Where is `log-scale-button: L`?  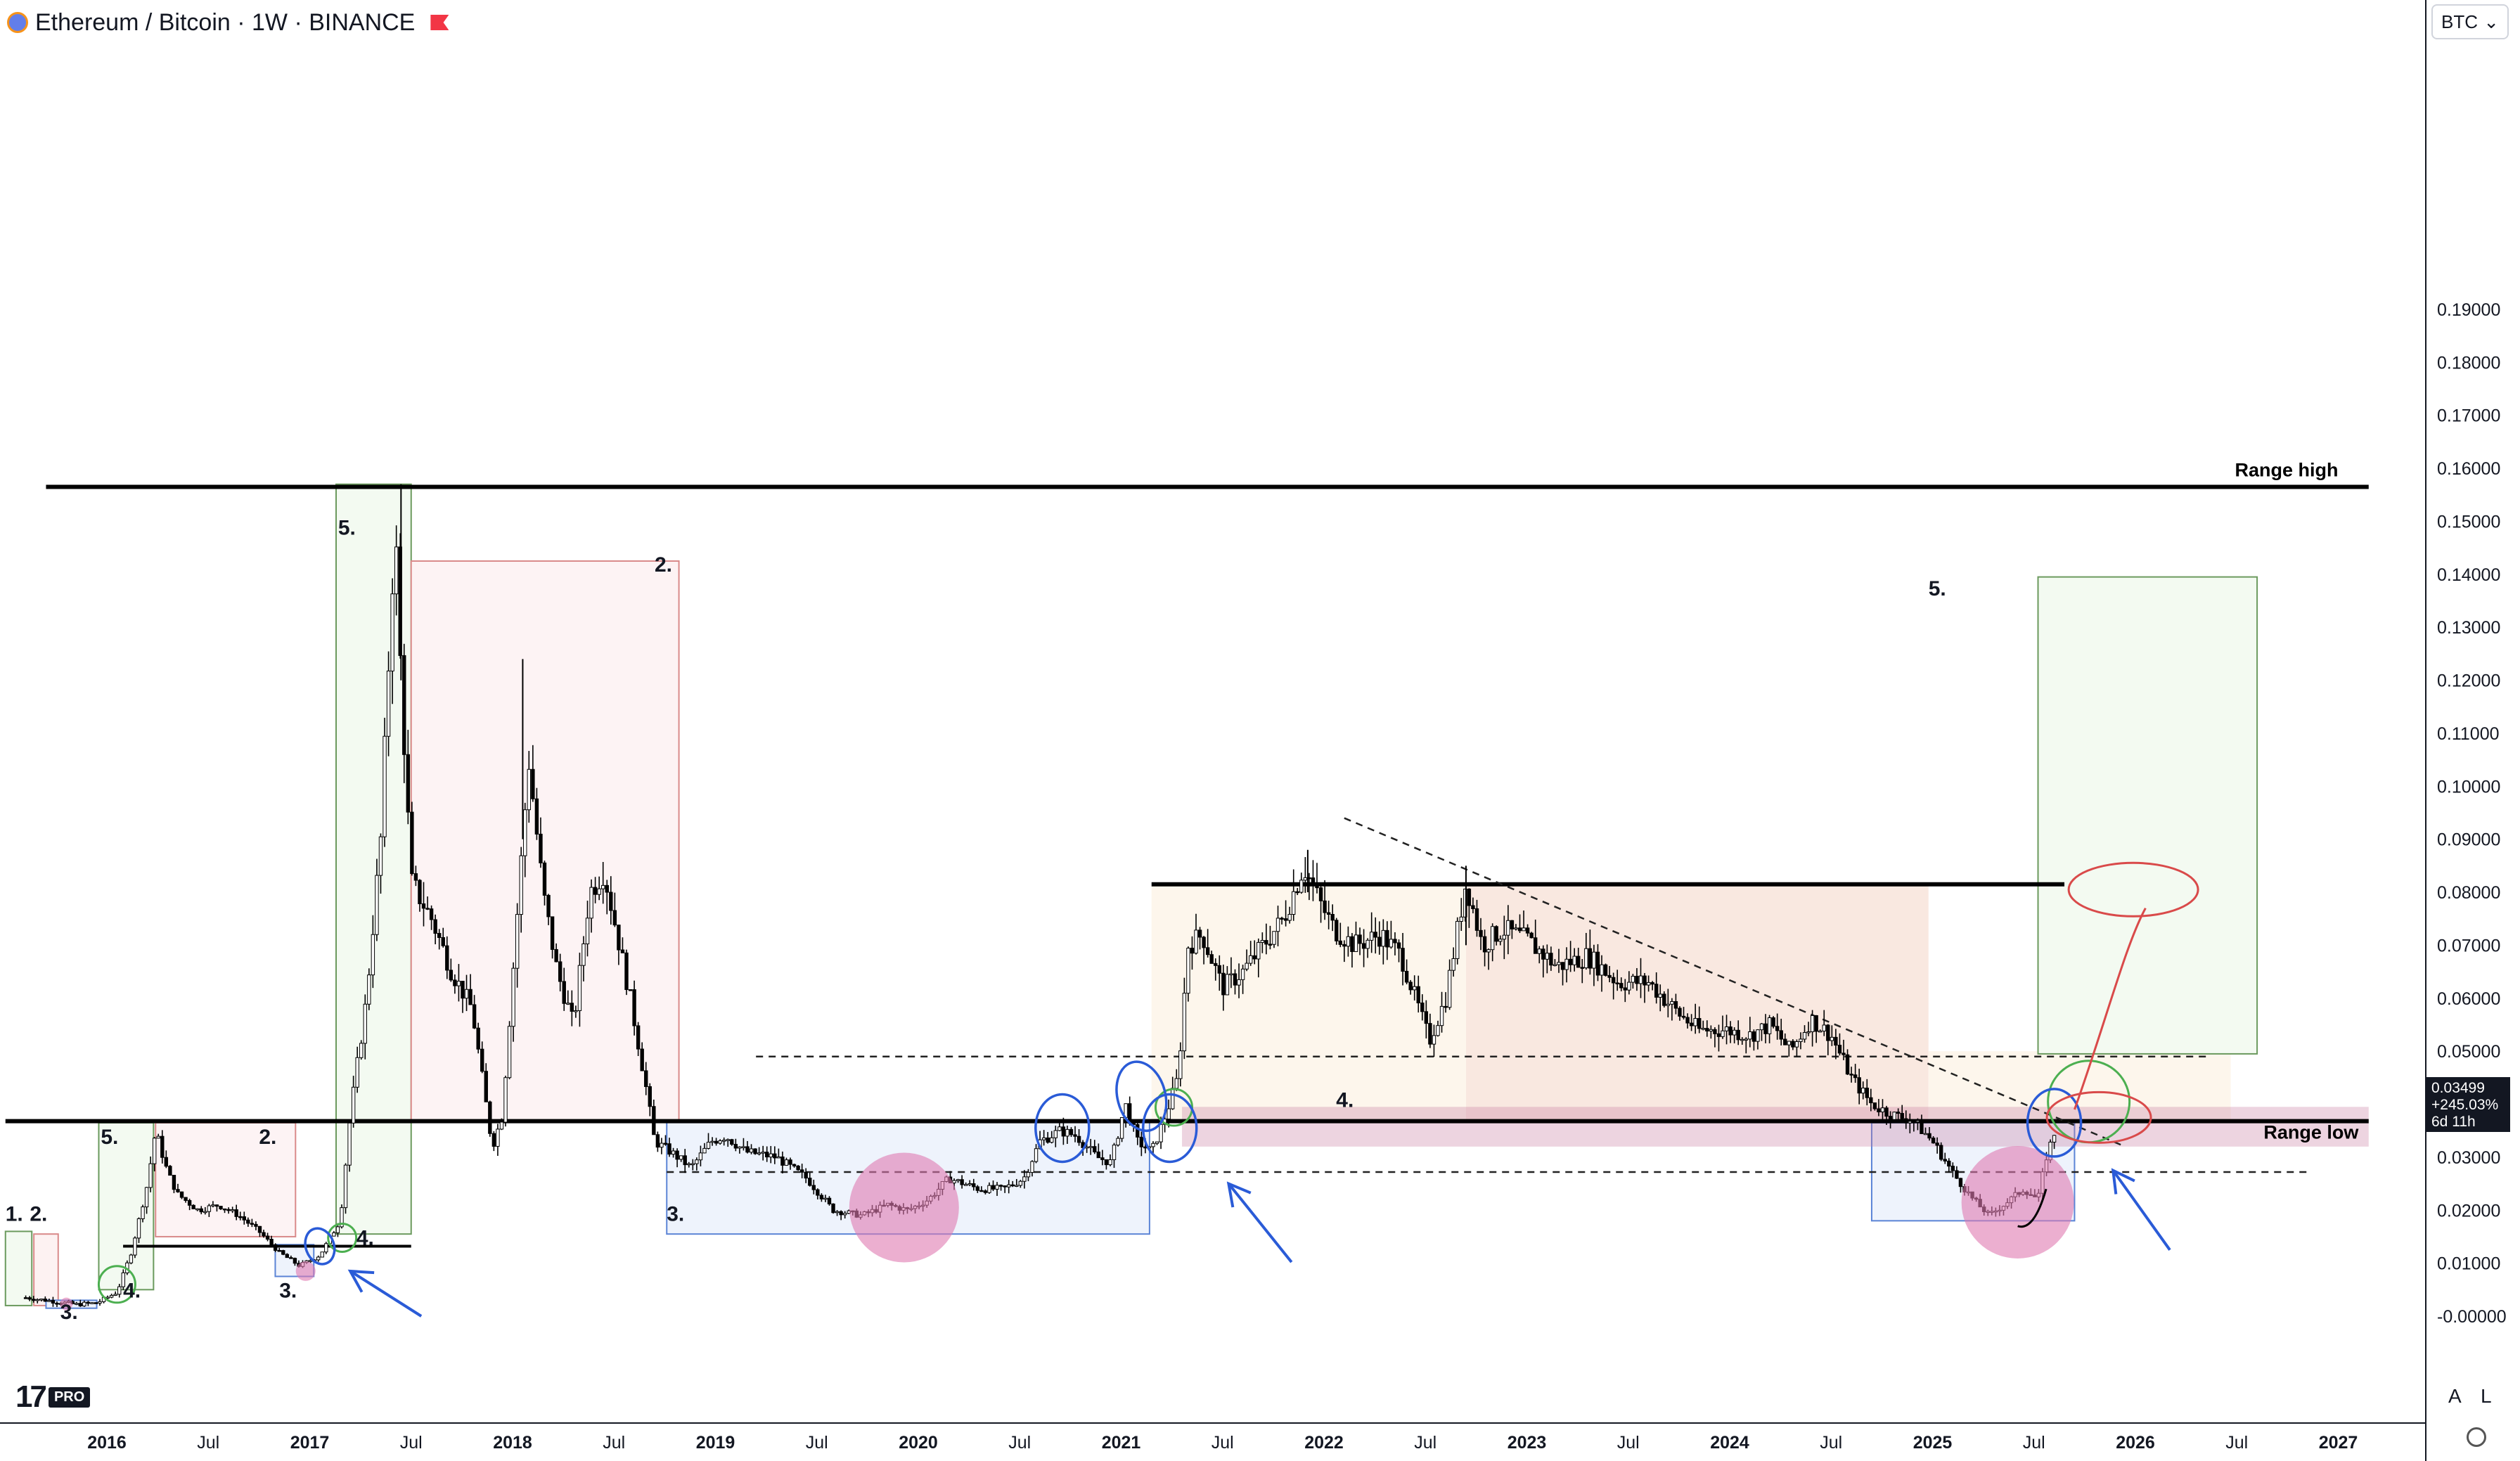 log-scale-button: L is located at coordinates (2486, 1396).